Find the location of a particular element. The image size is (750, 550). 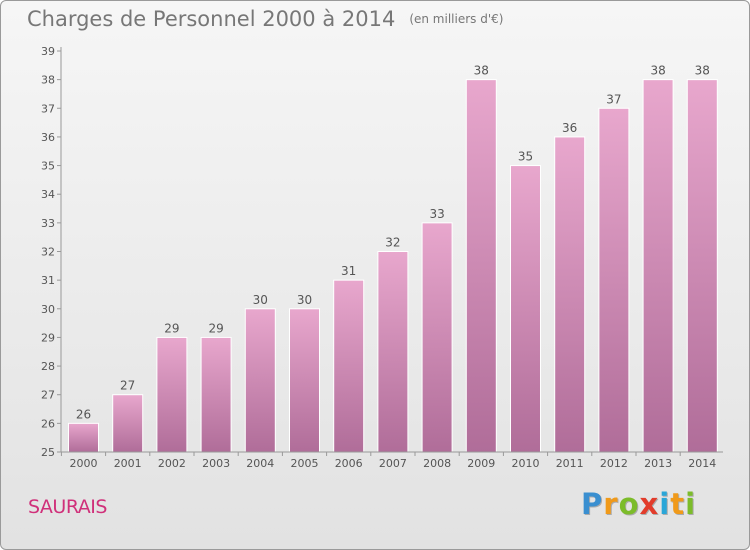

bar-2003 is located at coordinates (216, 394).